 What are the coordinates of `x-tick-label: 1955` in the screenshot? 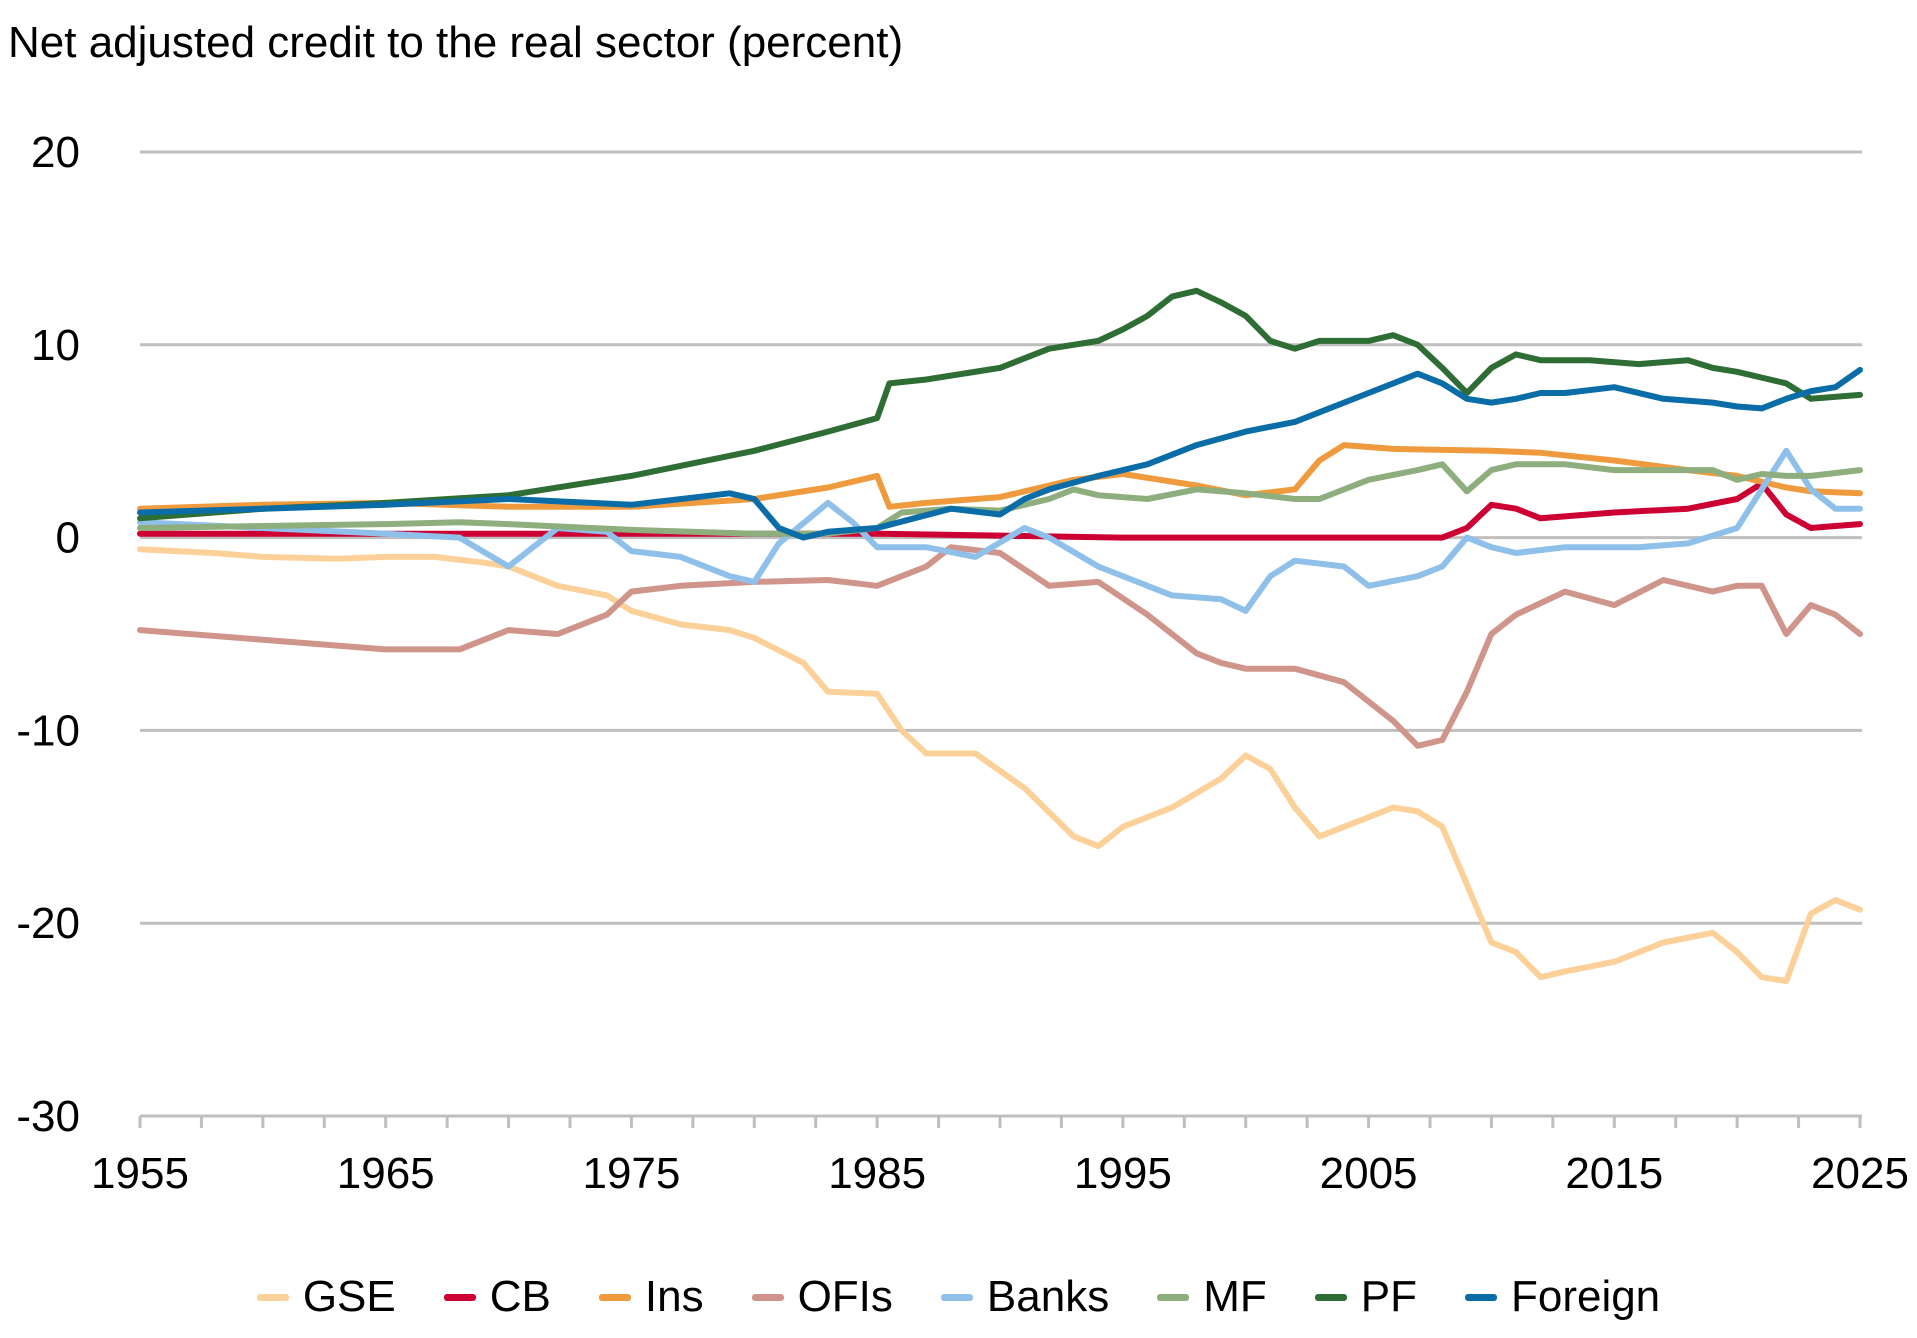 It's located at (140, 1173).